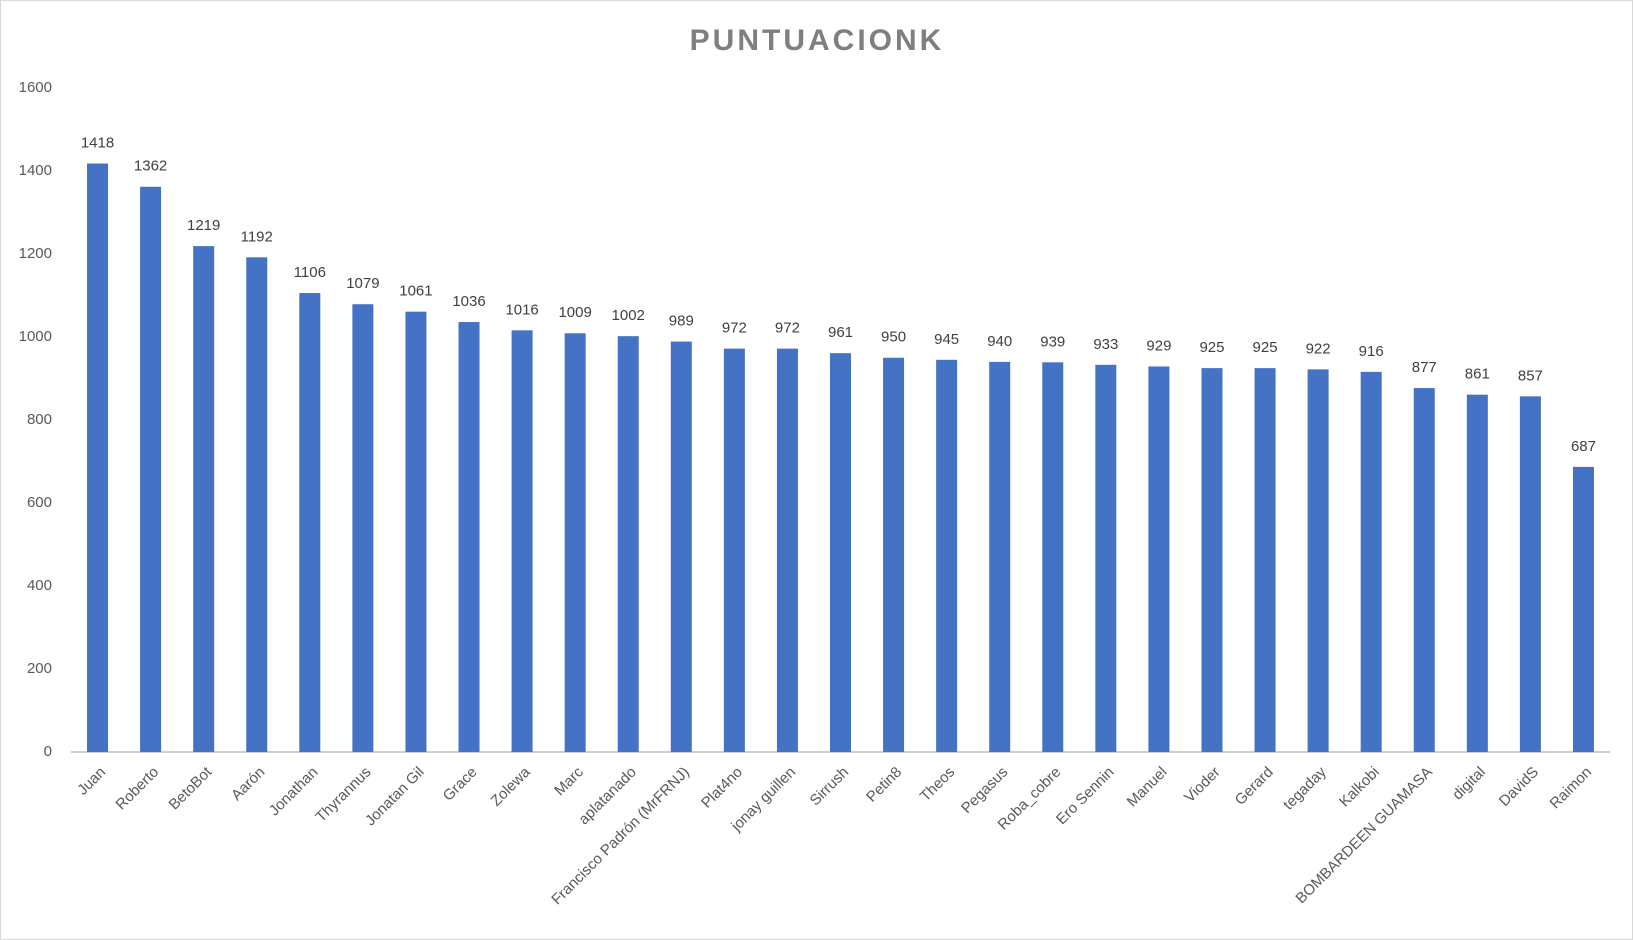 This screenshot has height=940, width=1633. Describe the element at coordinates (1105, 344) in the screenshot. I see `value-label: 933` at that location.